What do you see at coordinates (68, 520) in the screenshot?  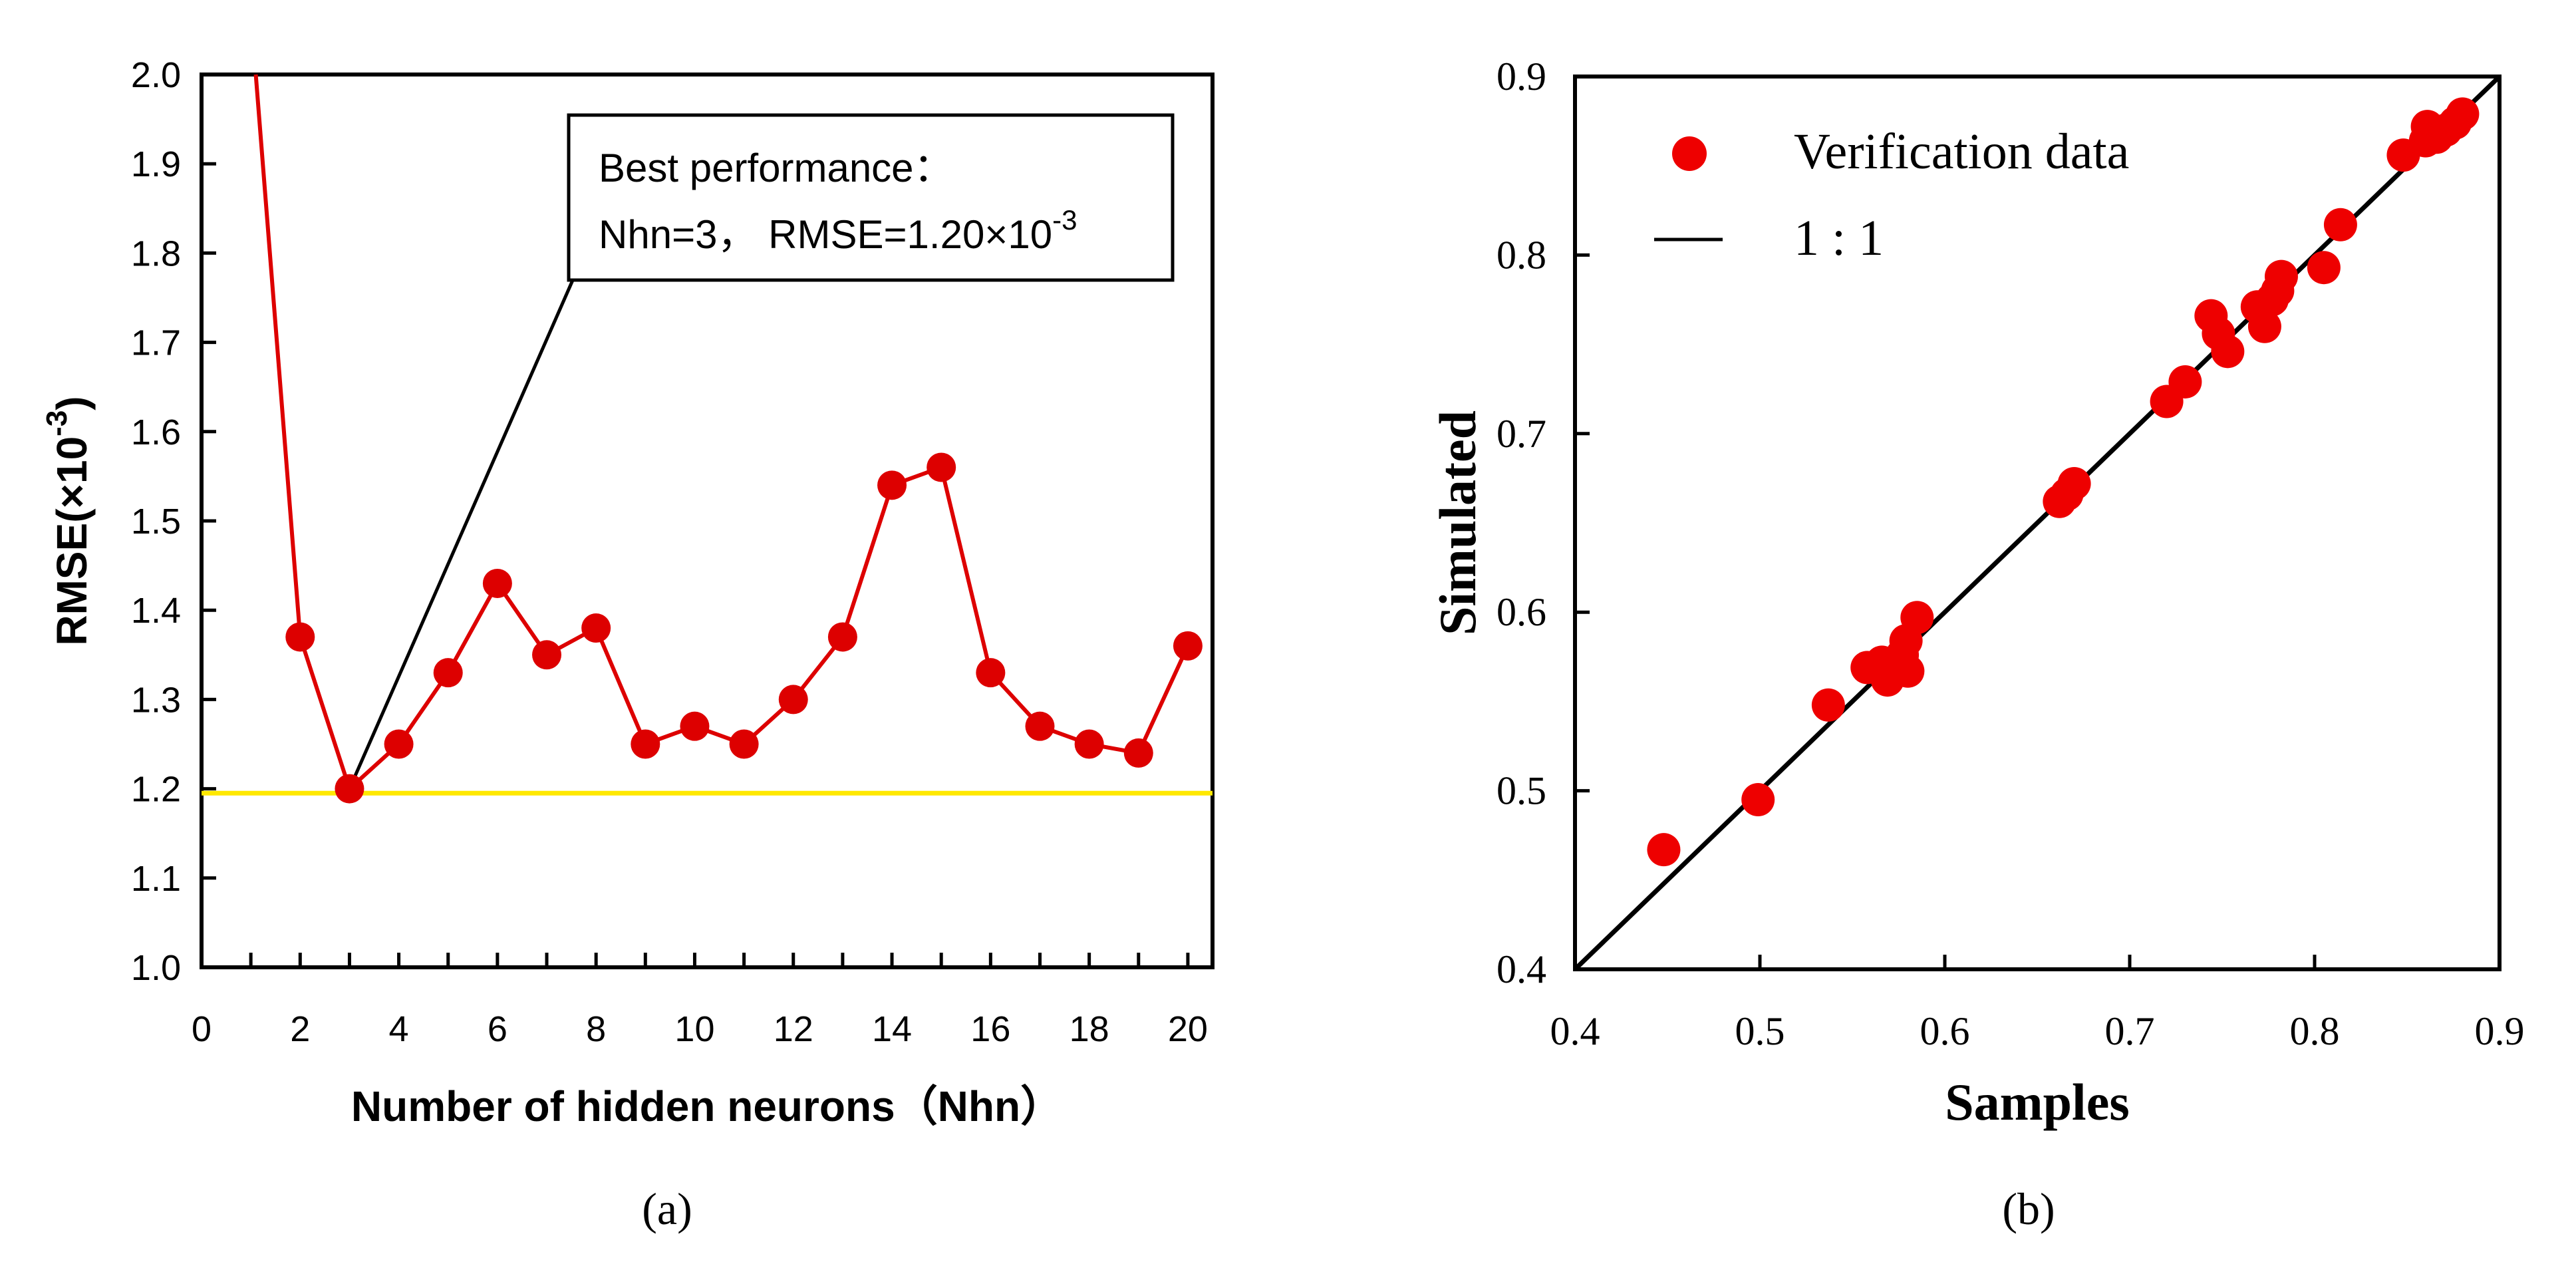 I see `chart-a-y-axis-label: RMSE(×10-3)` at bounding box center [68, 520].